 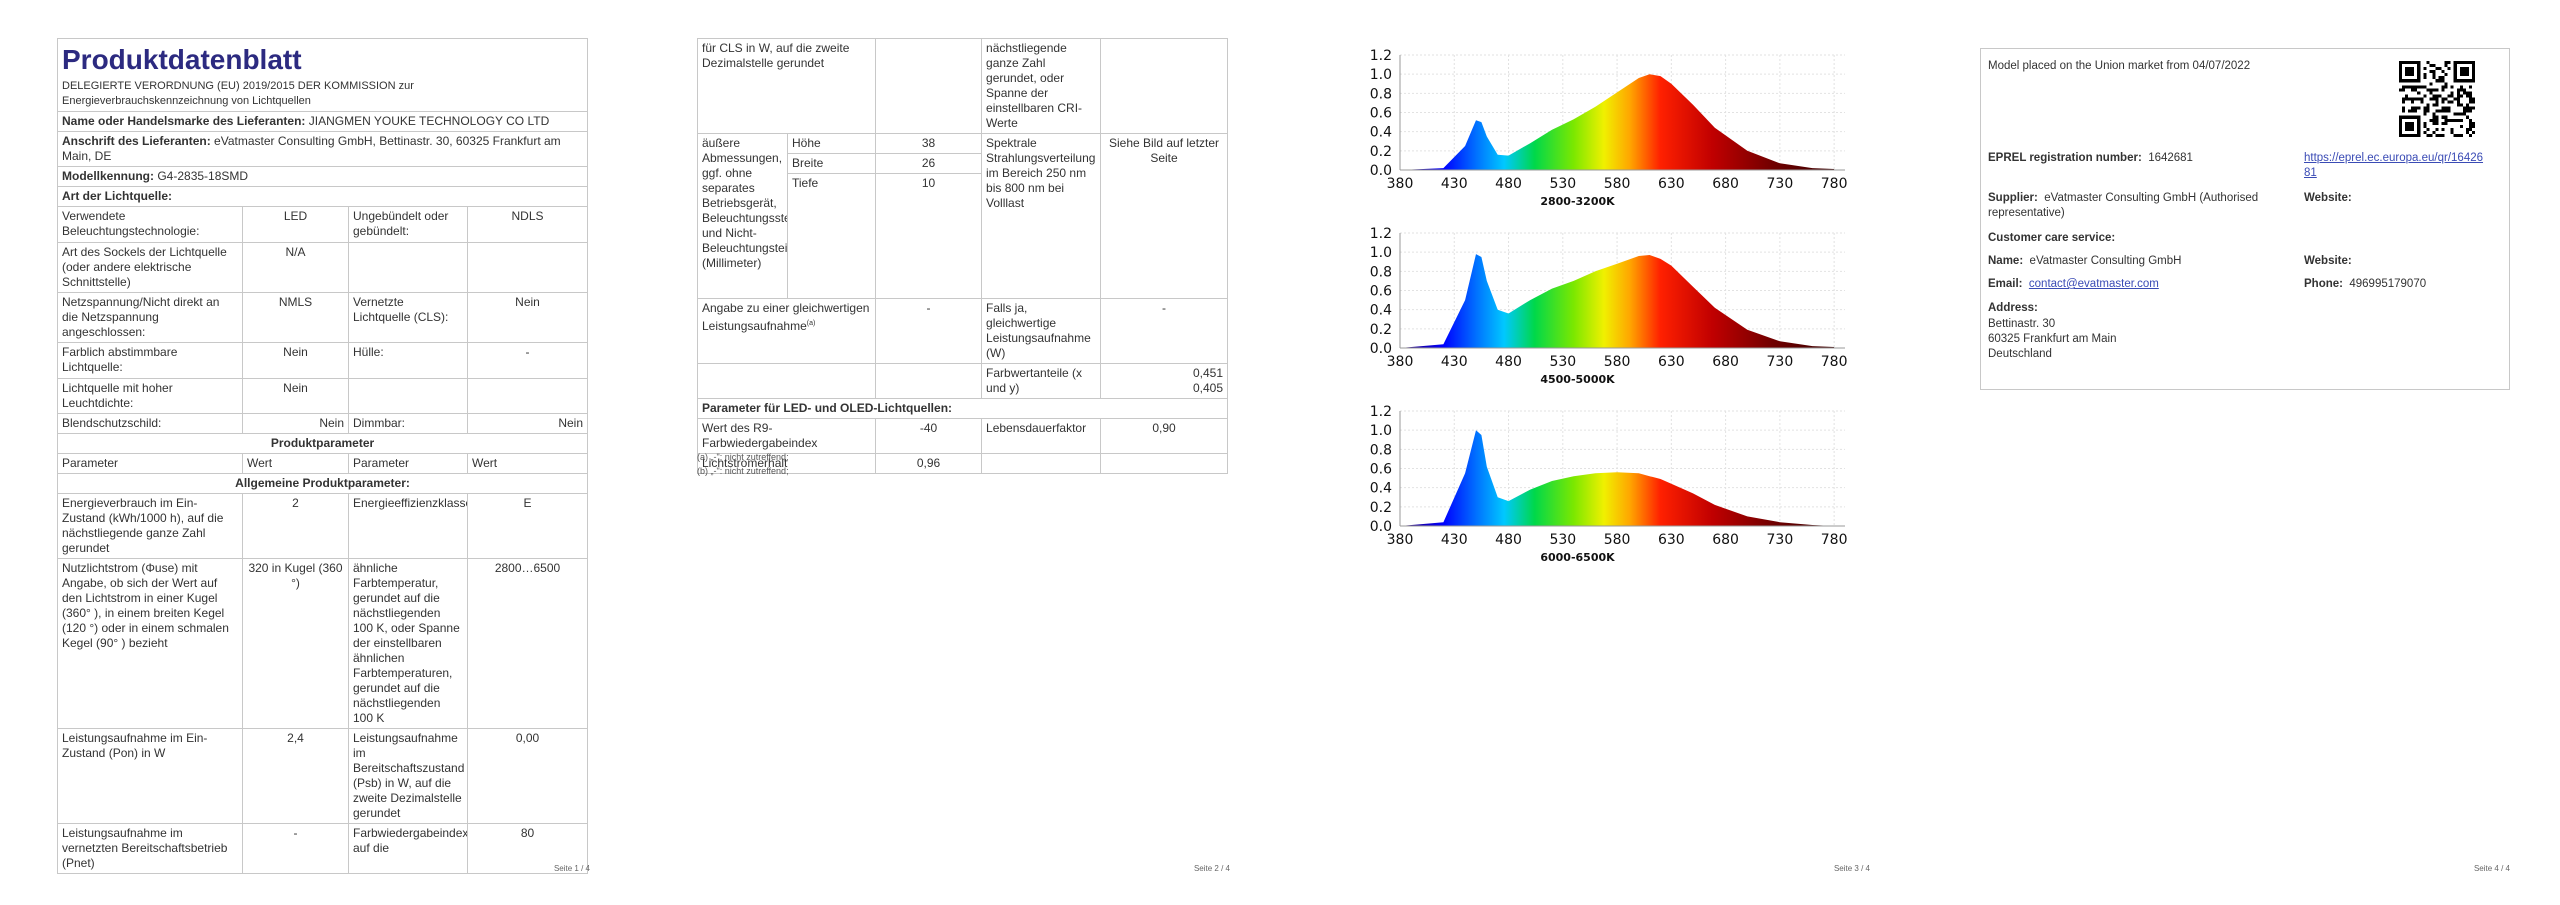 I want to click on cell-label: Wert des R9-Farbwiedergabeindex, so click(x=786, y=436).